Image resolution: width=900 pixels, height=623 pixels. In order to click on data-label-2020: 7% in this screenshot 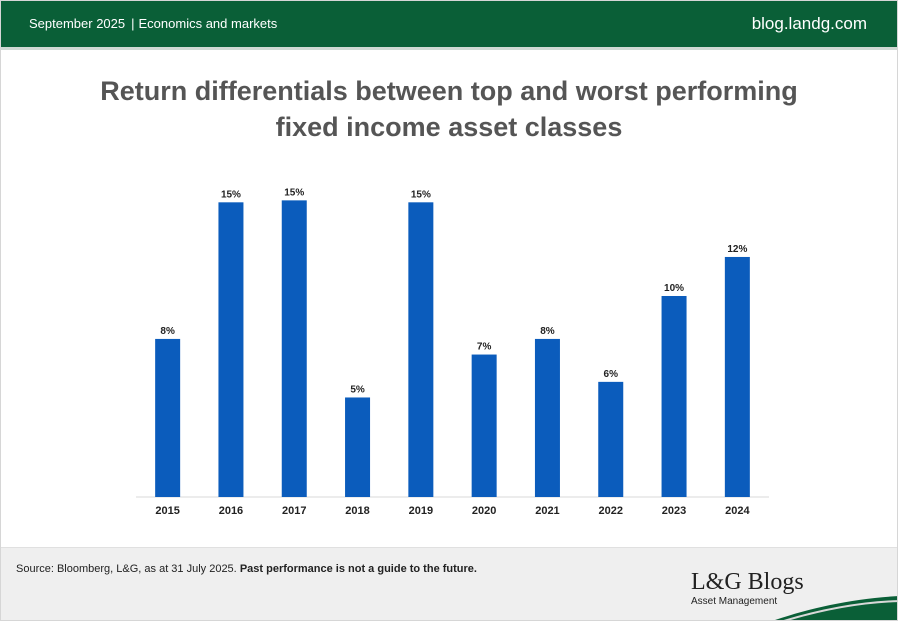, I will do `click(484, 347)`.